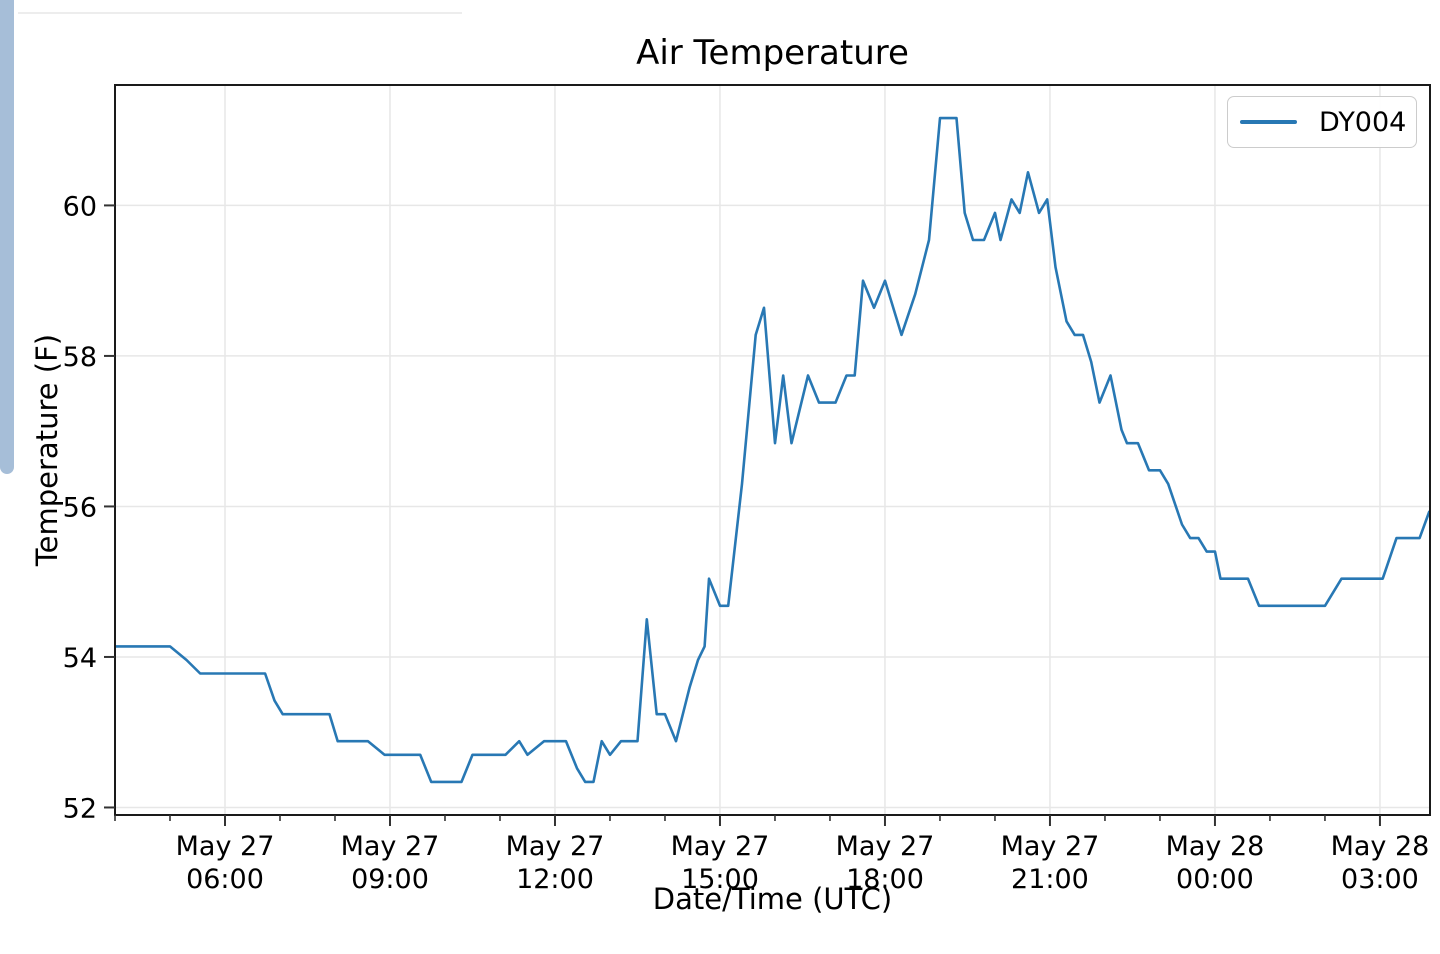 The image size is (1440, 954). Describe the element at coordinates (772, 899) in the screenshot. I see `x-axis-label: Date/Time (UTC)` at that location.